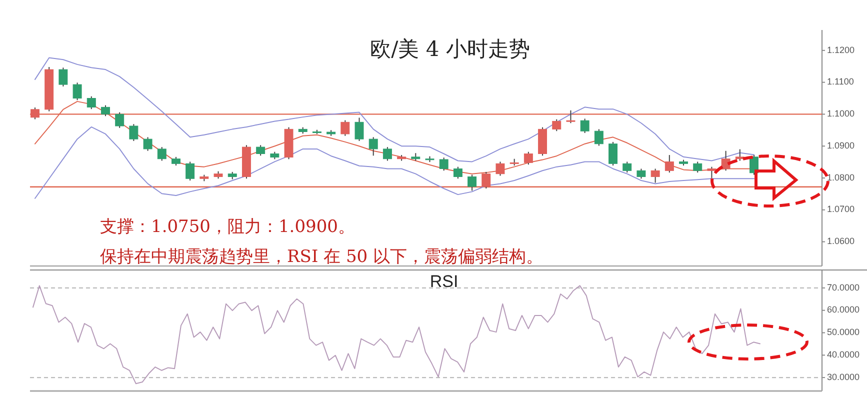  I want to click on y-tick-label: 1.0700, so click(841, 209).